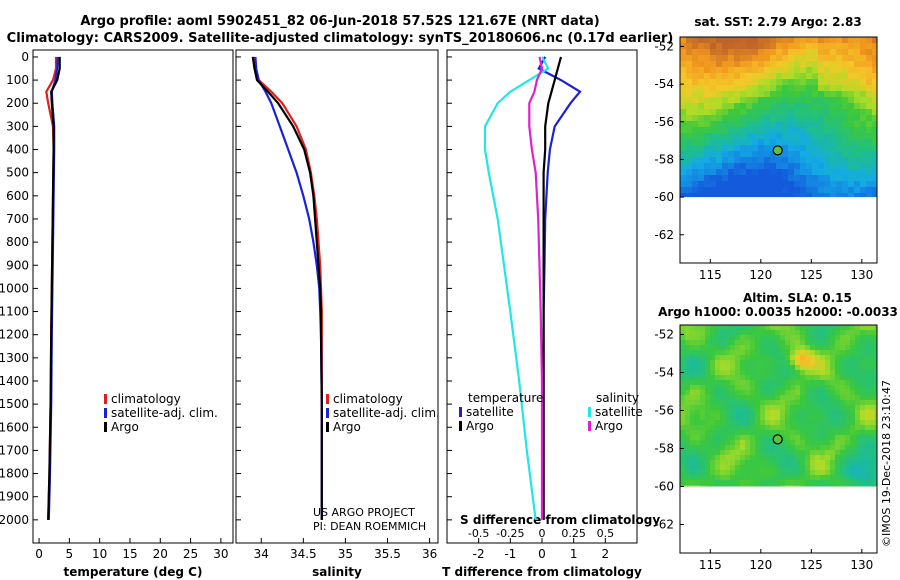  I want to click on sla_map-ytick-label: -52, so click(664, 335).